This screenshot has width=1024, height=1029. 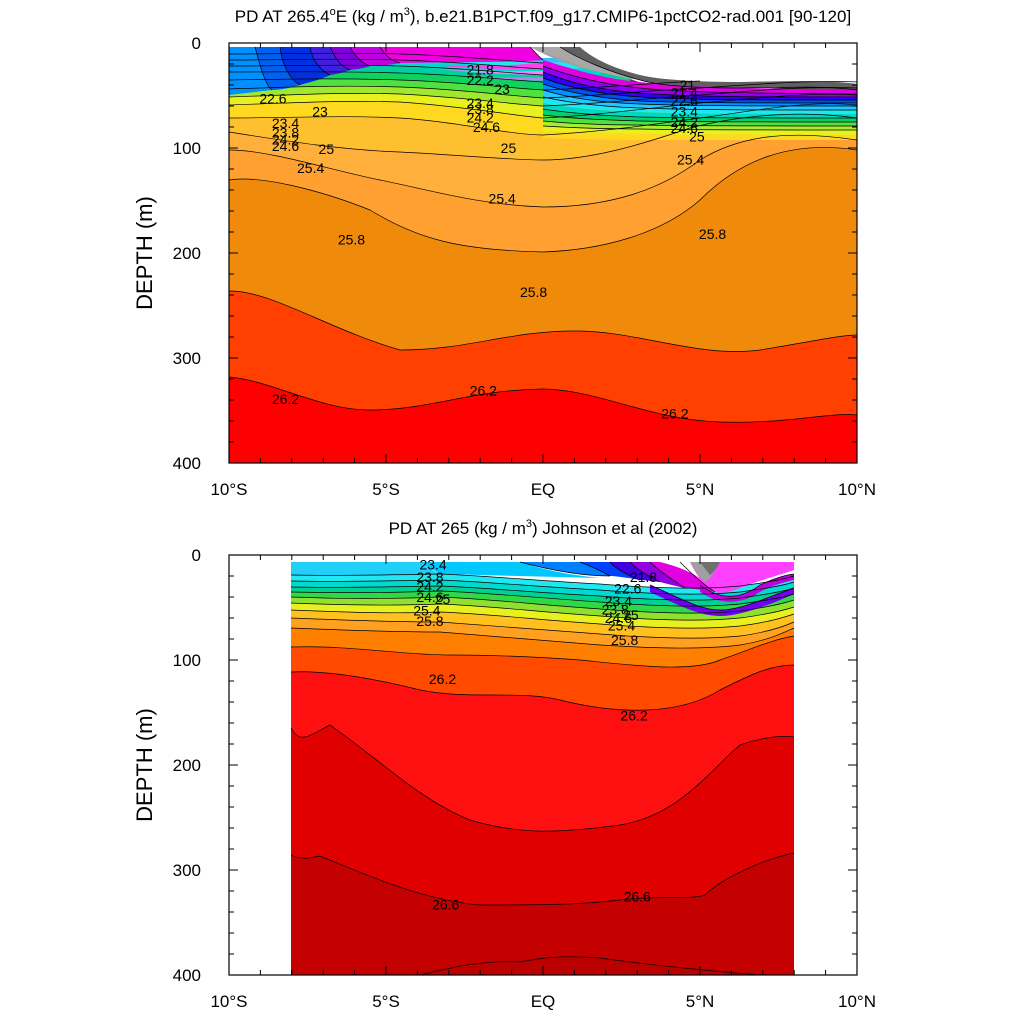 What do you see at coordinates (187, 148) in the screenshot?
I see `top-y-tick-label: 100` at bounding box center [187, 148].